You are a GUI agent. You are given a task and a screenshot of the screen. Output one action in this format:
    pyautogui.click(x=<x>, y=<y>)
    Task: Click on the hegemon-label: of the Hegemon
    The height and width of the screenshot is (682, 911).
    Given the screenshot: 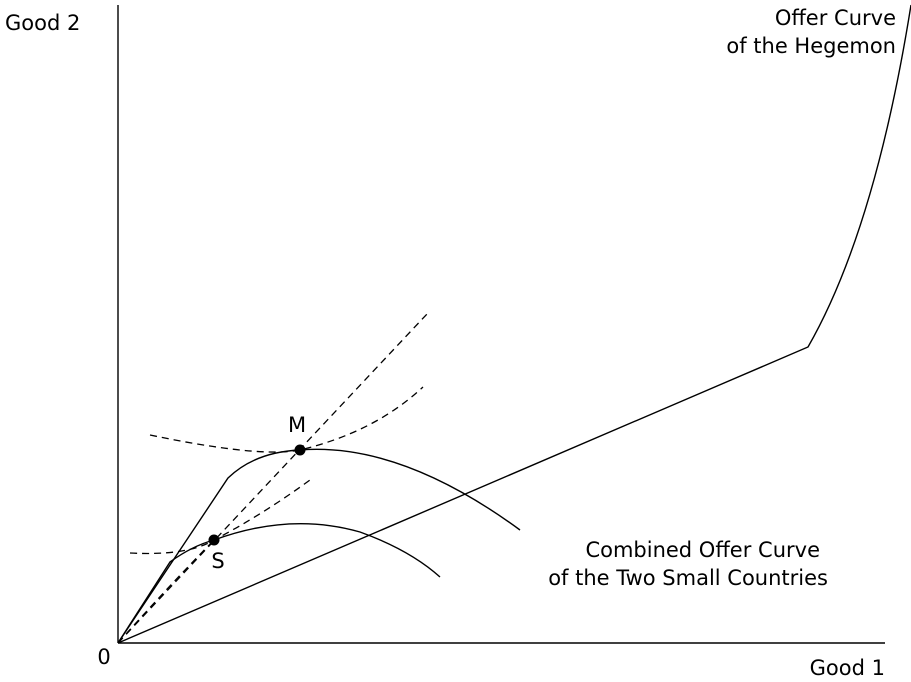 What is the action you would take?
    pyautogui.click(x=811, y=46)
    